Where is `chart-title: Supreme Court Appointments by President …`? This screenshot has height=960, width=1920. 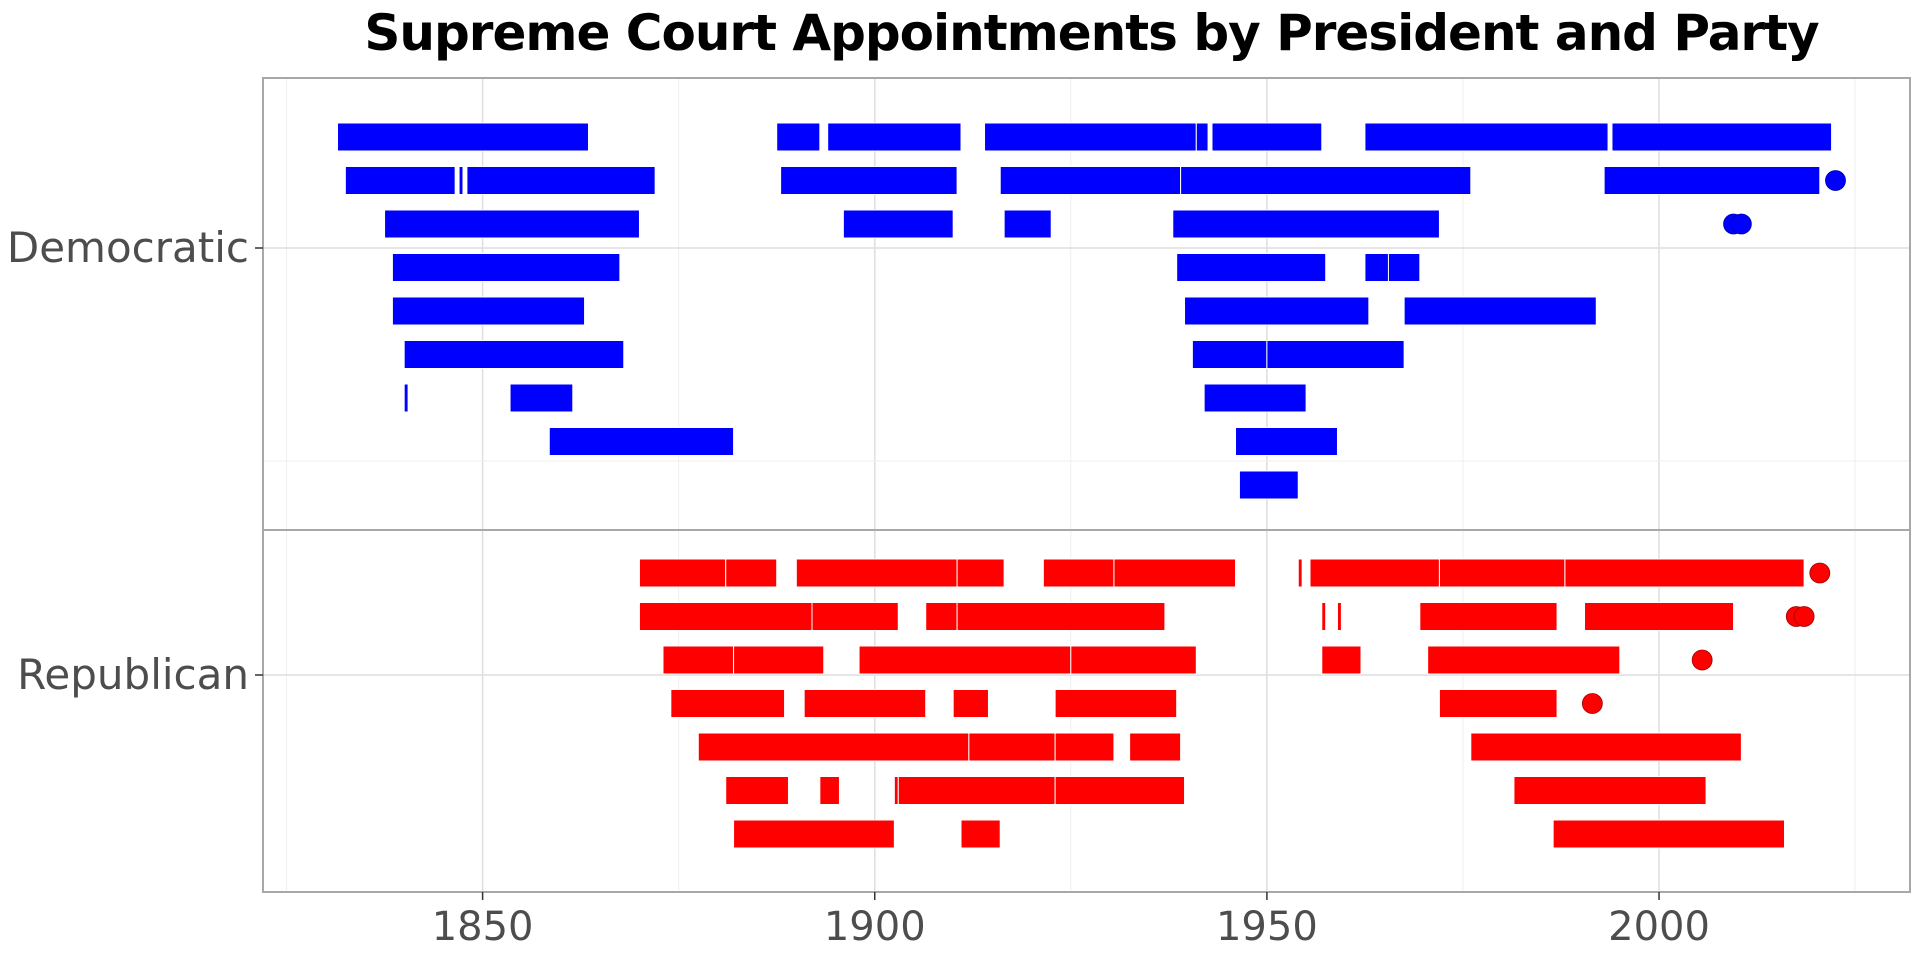 chart-title: Supreme Court Appointments by President … is located at coordinates (1091, 33).